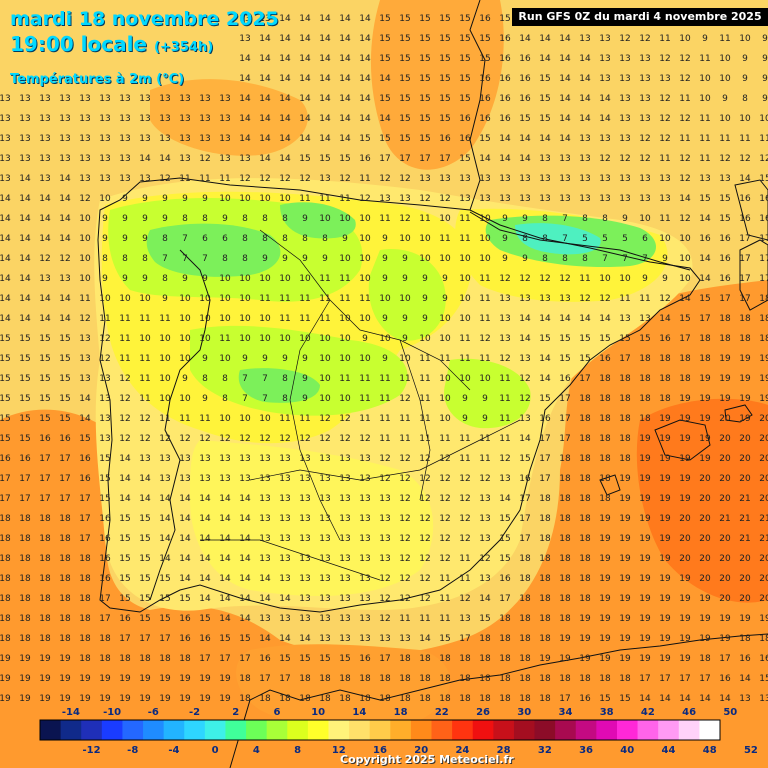 This screenshot has height=768, width=768. I want to click on legend-label-top: 46, so click(689, 712).